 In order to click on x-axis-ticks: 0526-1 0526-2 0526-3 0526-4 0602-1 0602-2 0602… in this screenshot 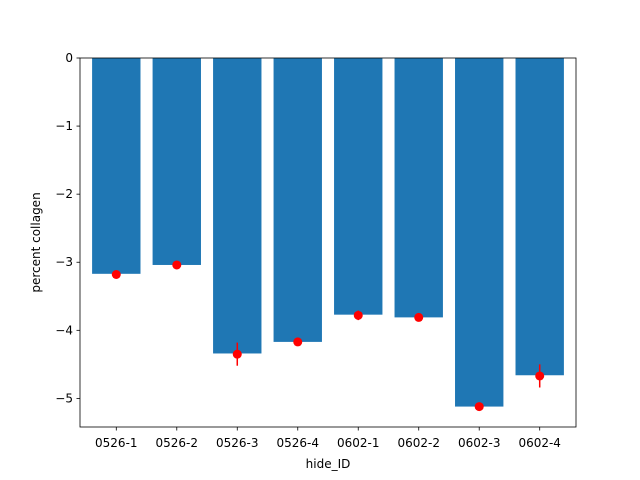, I will do `click(328, 438)`.